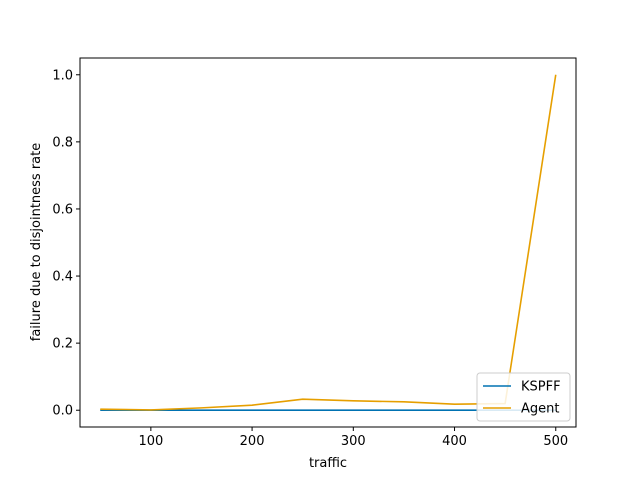 Image resolution: width=640 pixels, height=480 pixels. Describe the element at coordinates (540, 409) in the screenshot. I see `legend-label-agent: Agent` at that location.